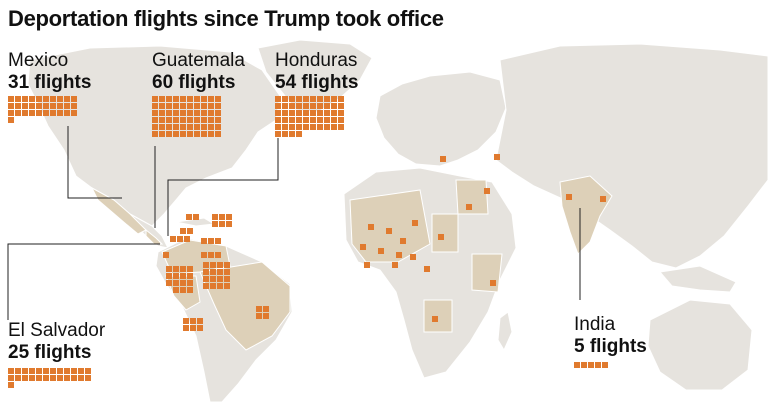 This screenshot has height=402, width=768. What do you see at coordinates (700, 345) in the screenshot?
I see `australia` at bounding box center [700, 345].